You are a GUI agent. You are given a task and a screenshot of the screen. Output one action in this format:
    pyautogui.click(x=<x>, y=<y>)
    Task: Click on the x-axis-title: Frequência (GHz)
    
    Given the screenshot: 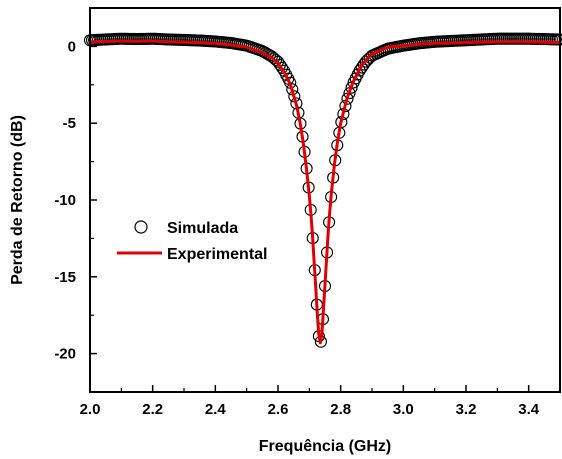 What is the action you would take?
    pyautogui.click(x=325, y=446)
    